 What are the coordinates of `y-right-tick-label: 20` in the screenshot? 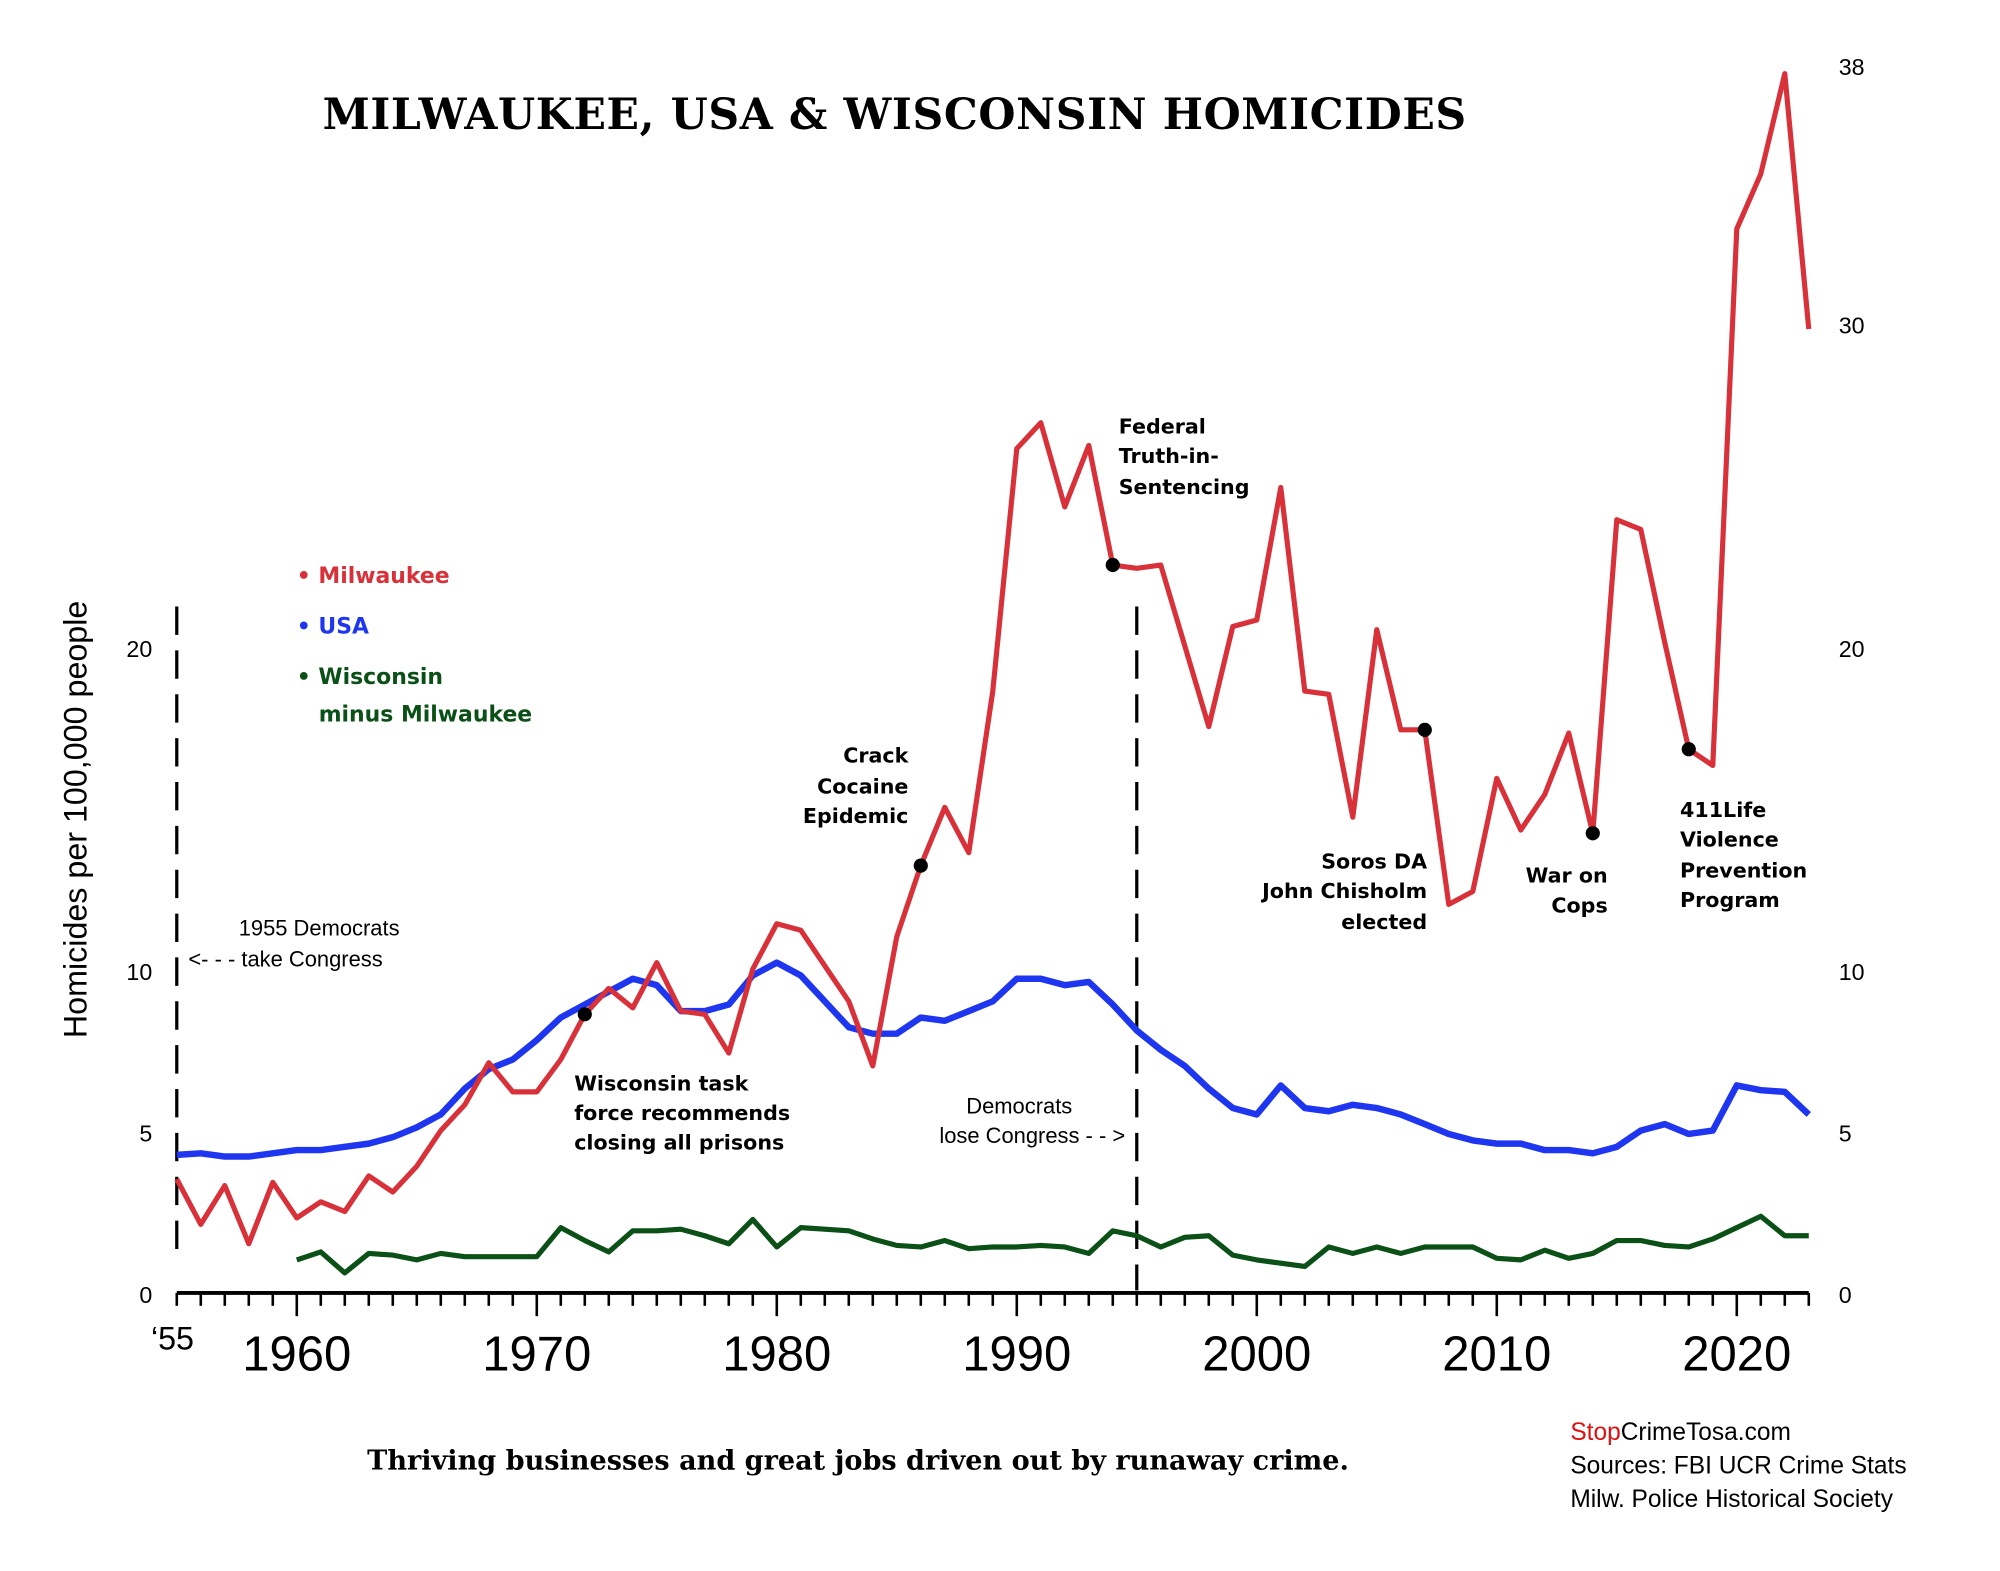 It's located at (1852, 649).